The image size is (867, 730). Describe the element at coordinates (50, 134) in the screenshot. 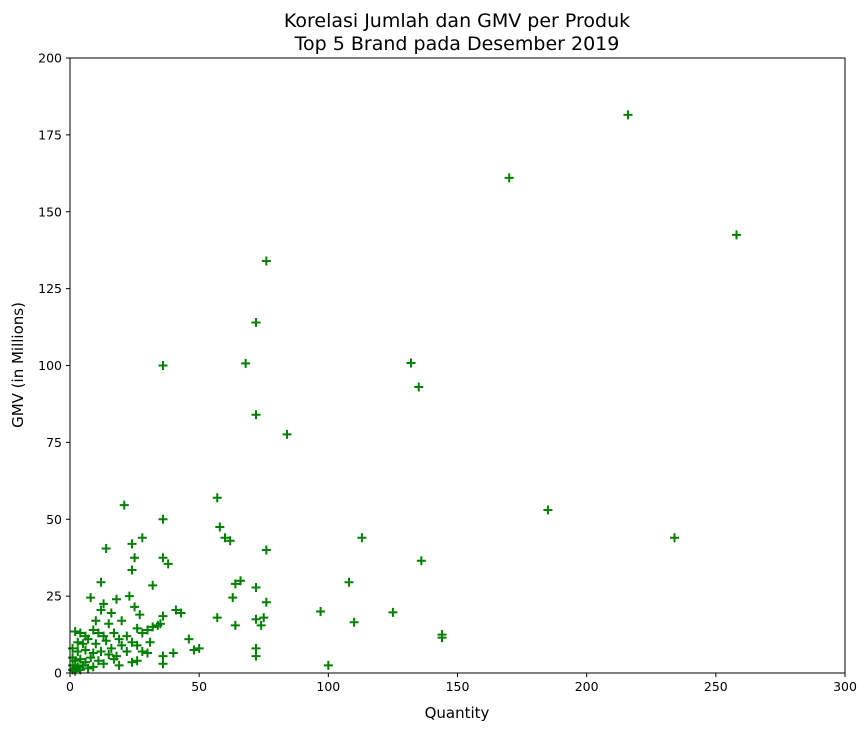

I see `y-tick-label: 175` at that location.